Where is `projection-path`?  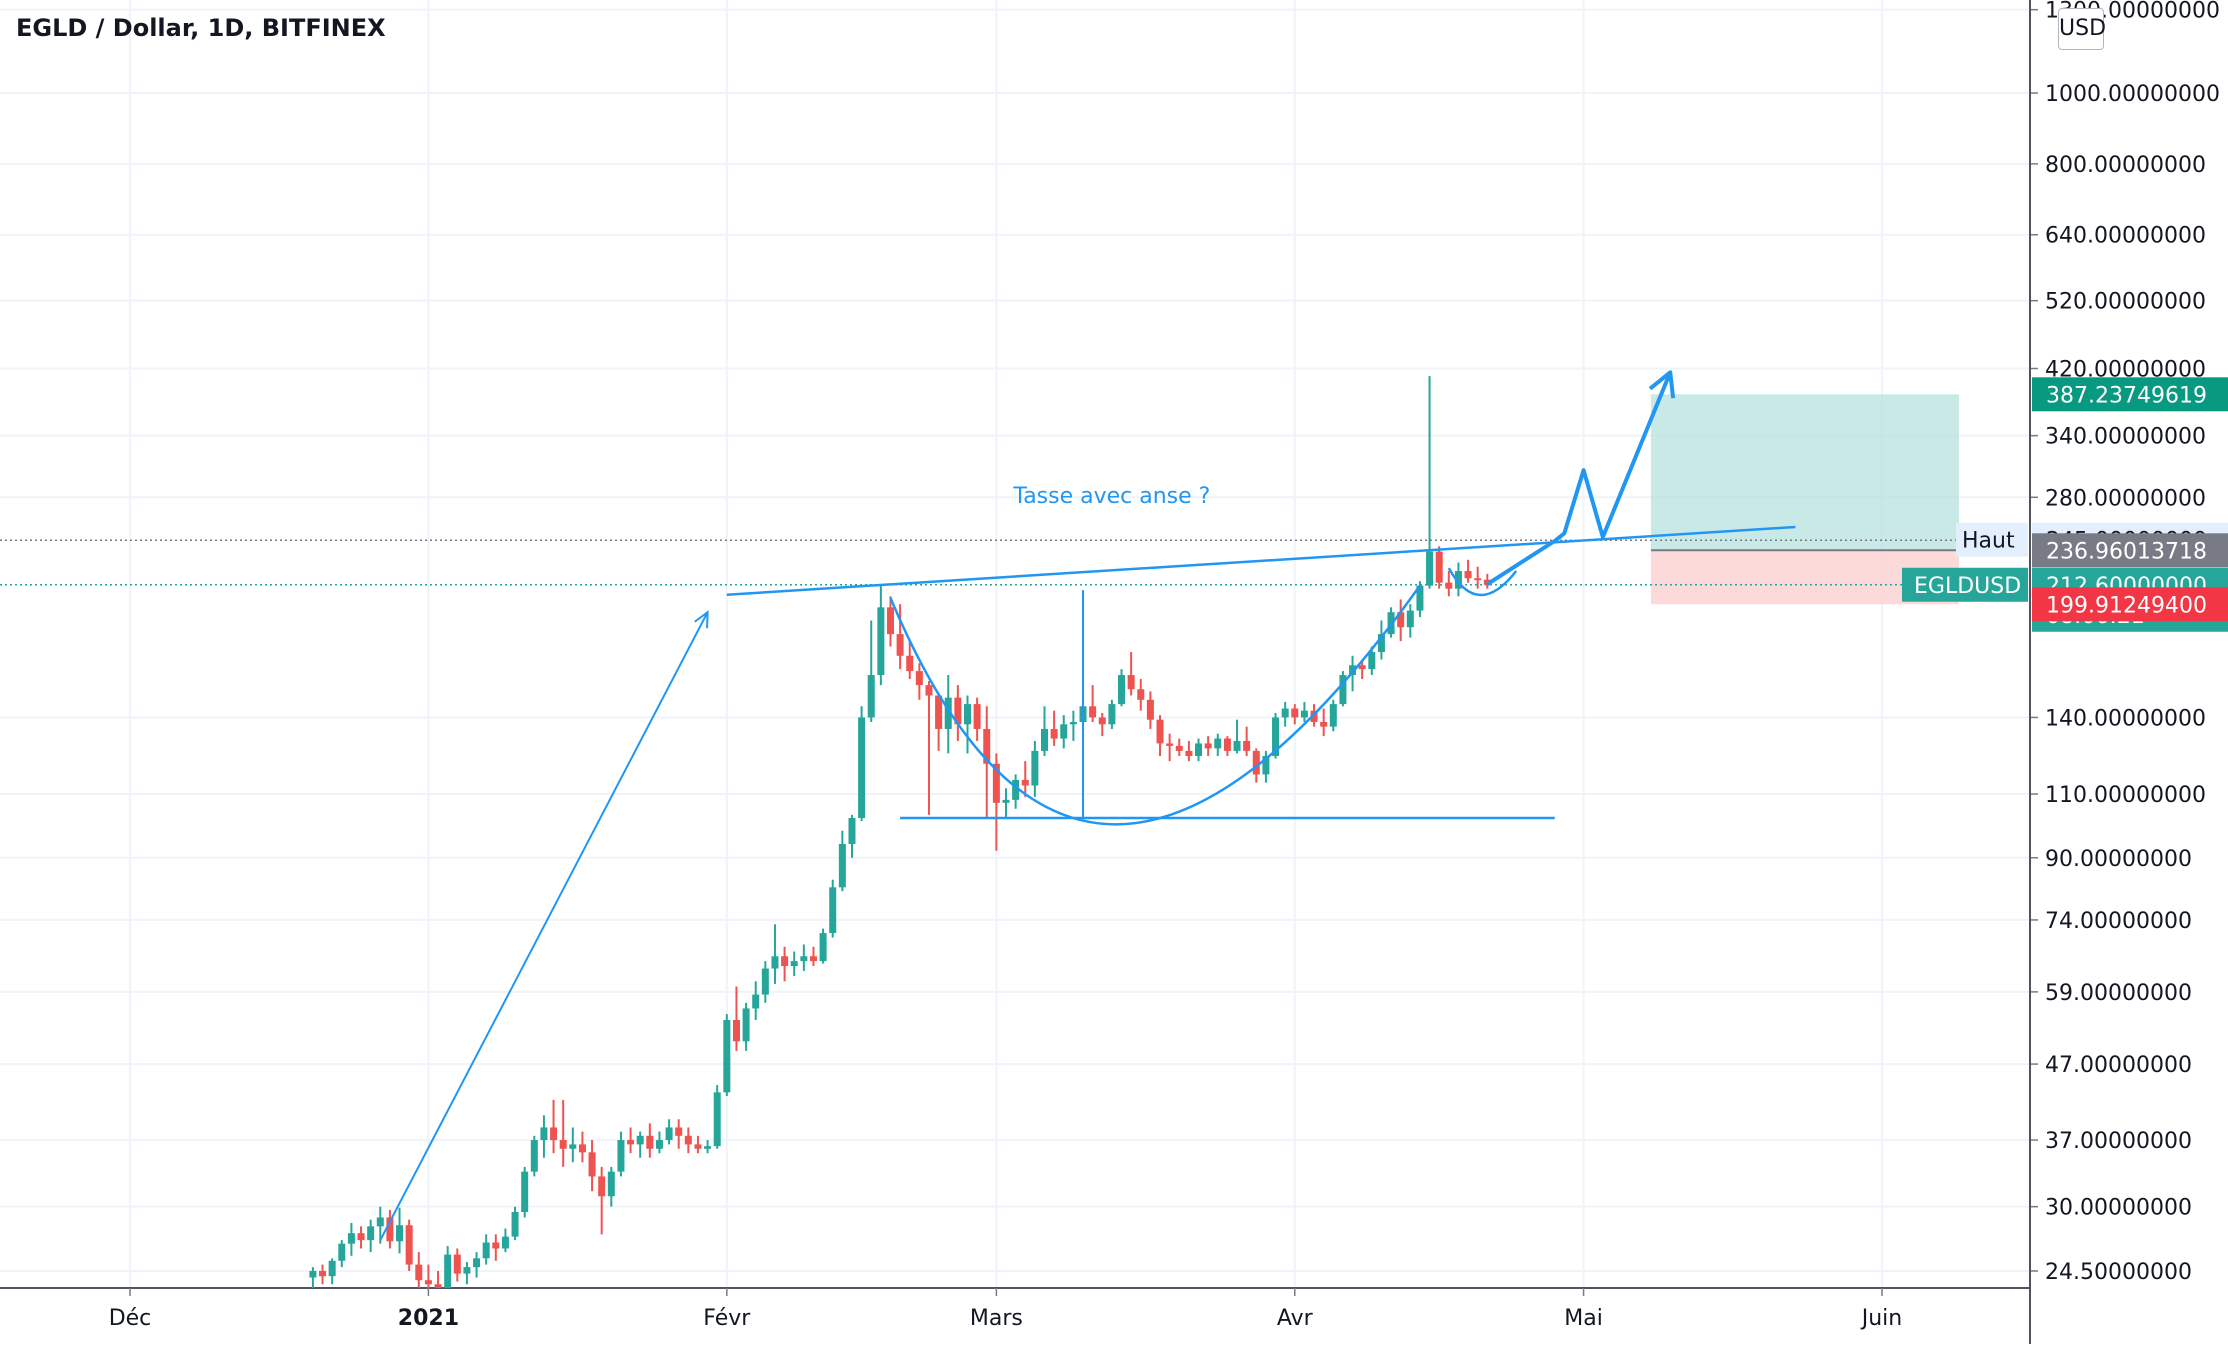
projection-path is located at coordinates (1579, 478).